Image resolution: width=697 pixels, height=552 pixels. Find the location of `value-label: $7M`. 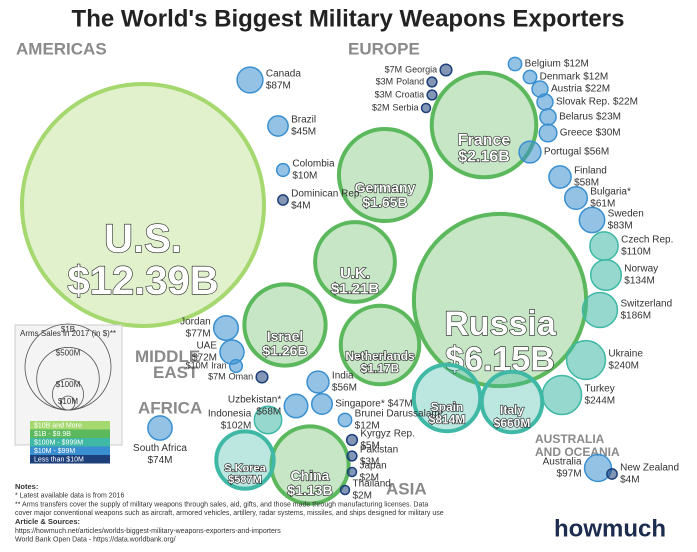

value-label: $7M is located at coordinates (217, 376).